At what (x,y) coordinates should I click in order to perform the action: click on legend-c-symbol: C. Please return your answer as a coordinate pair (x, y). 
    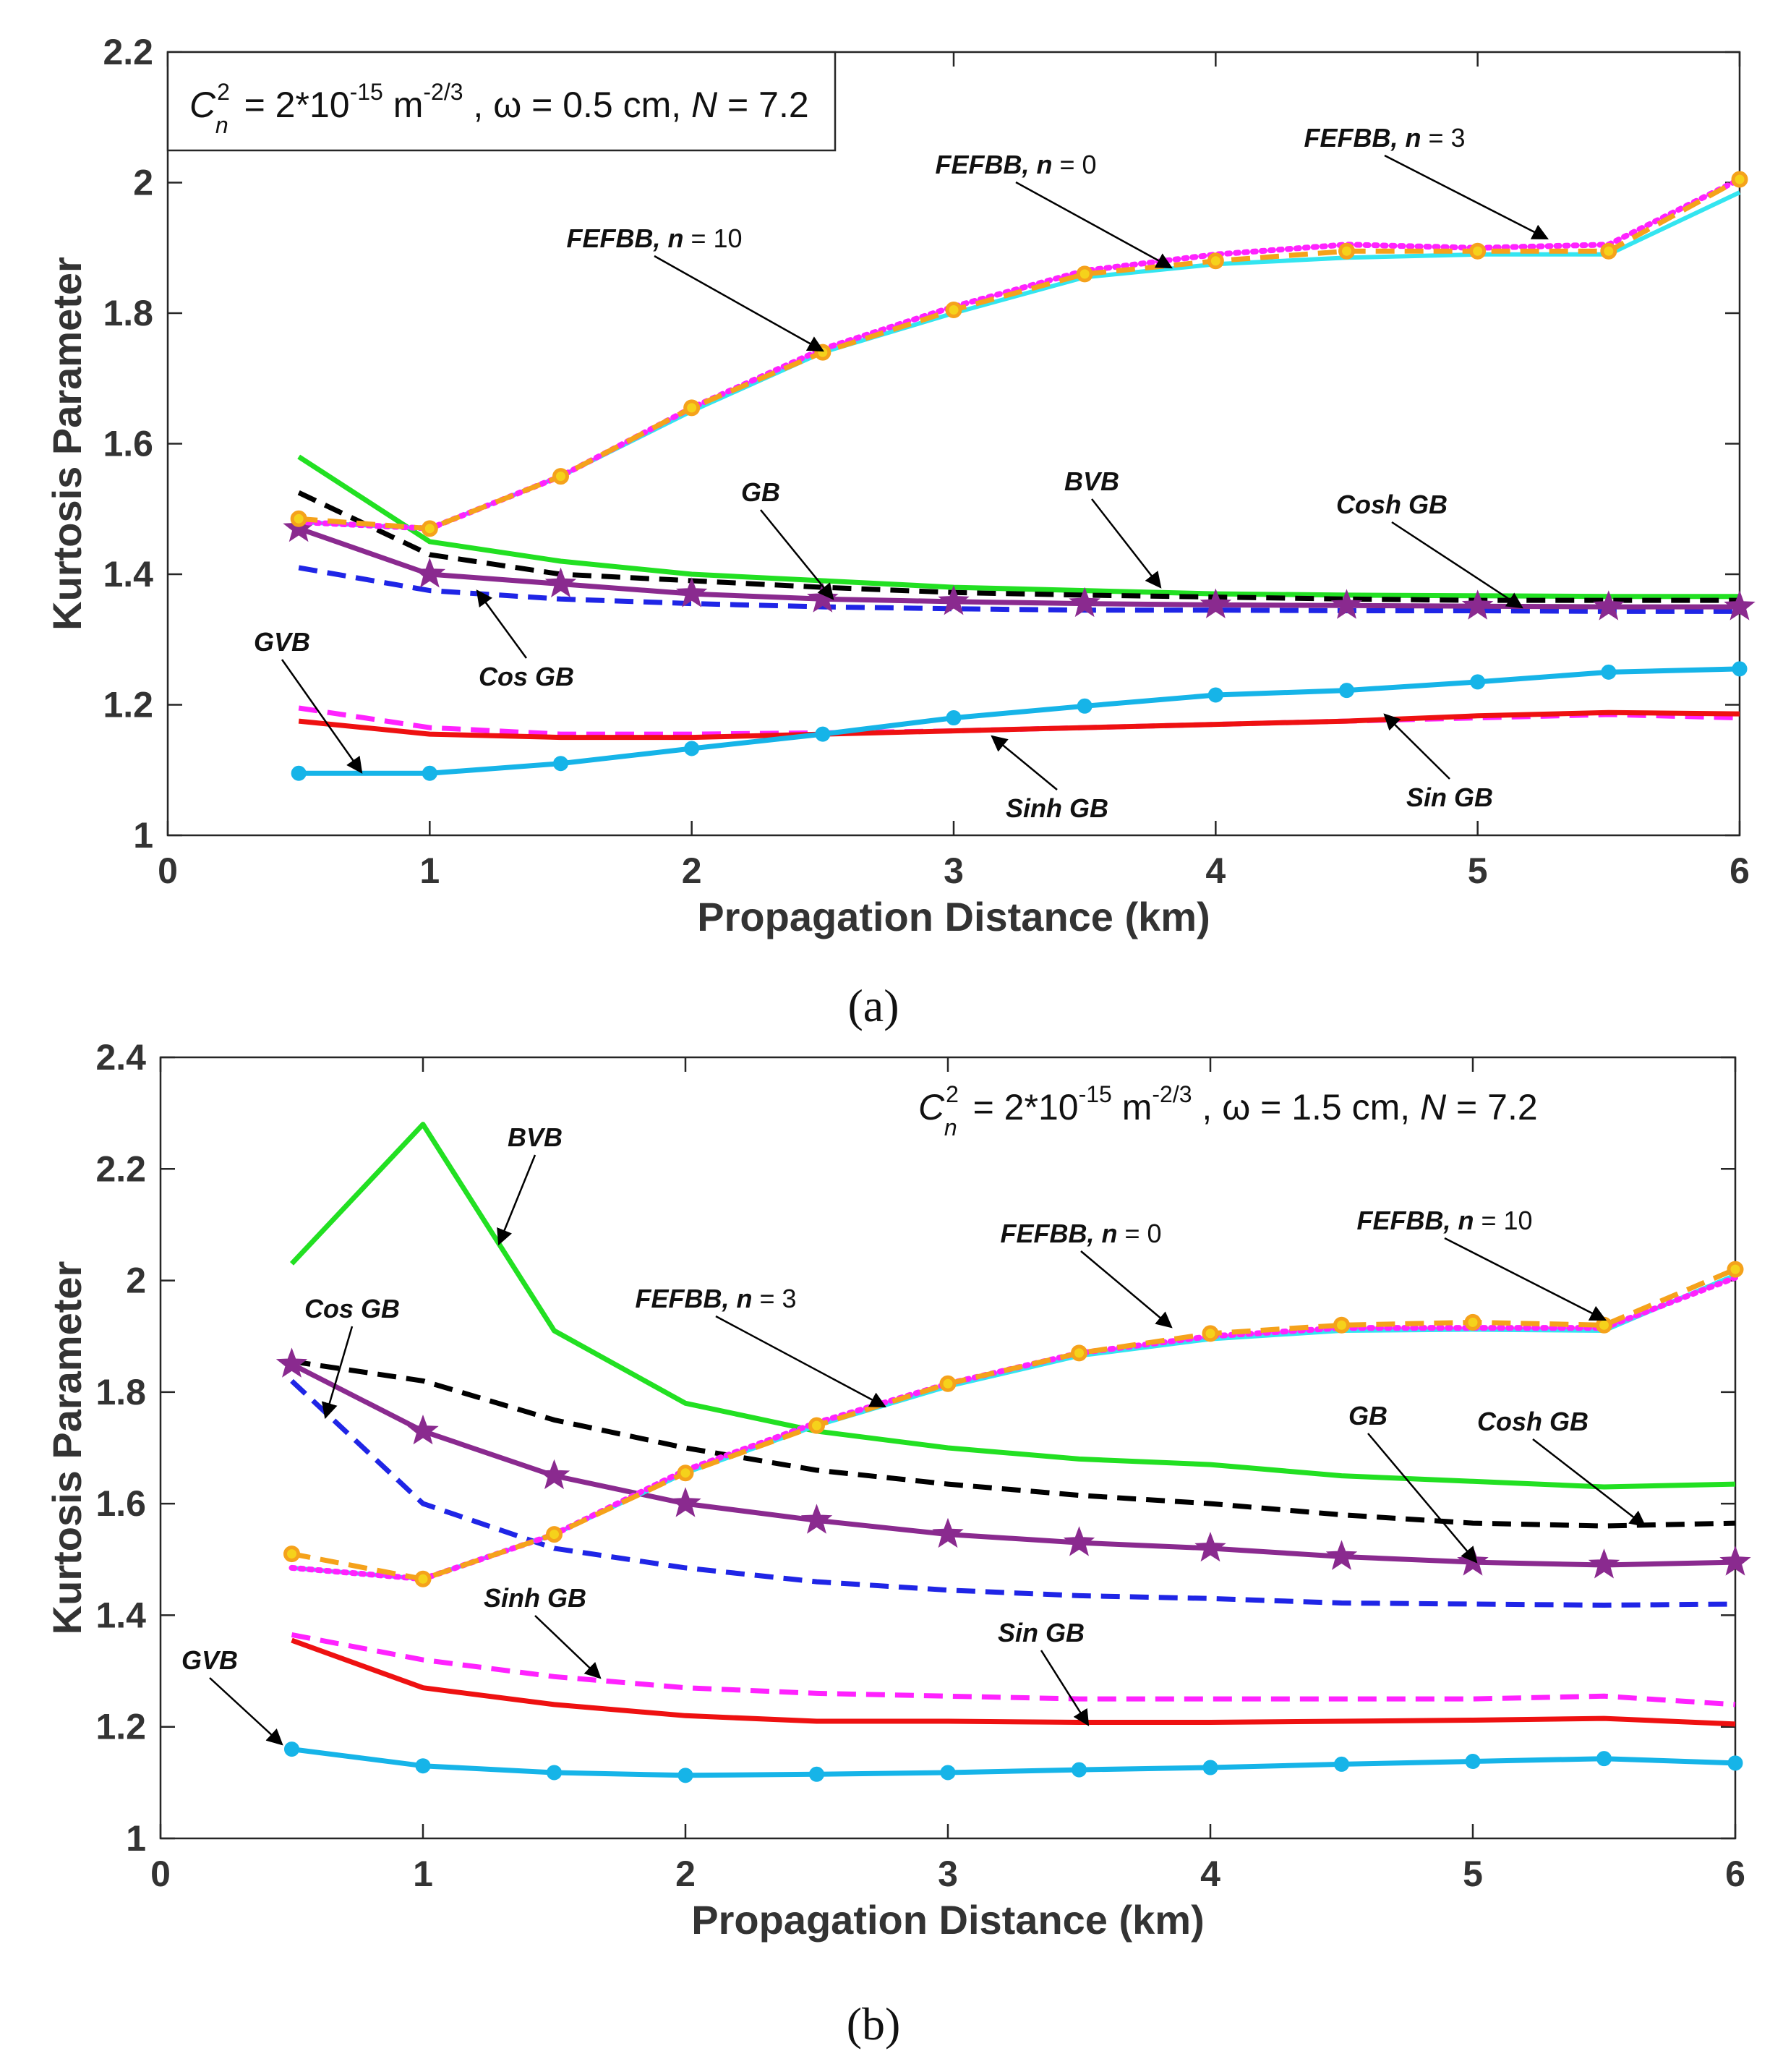
    Looking at the image, I should click on (931, 1107).